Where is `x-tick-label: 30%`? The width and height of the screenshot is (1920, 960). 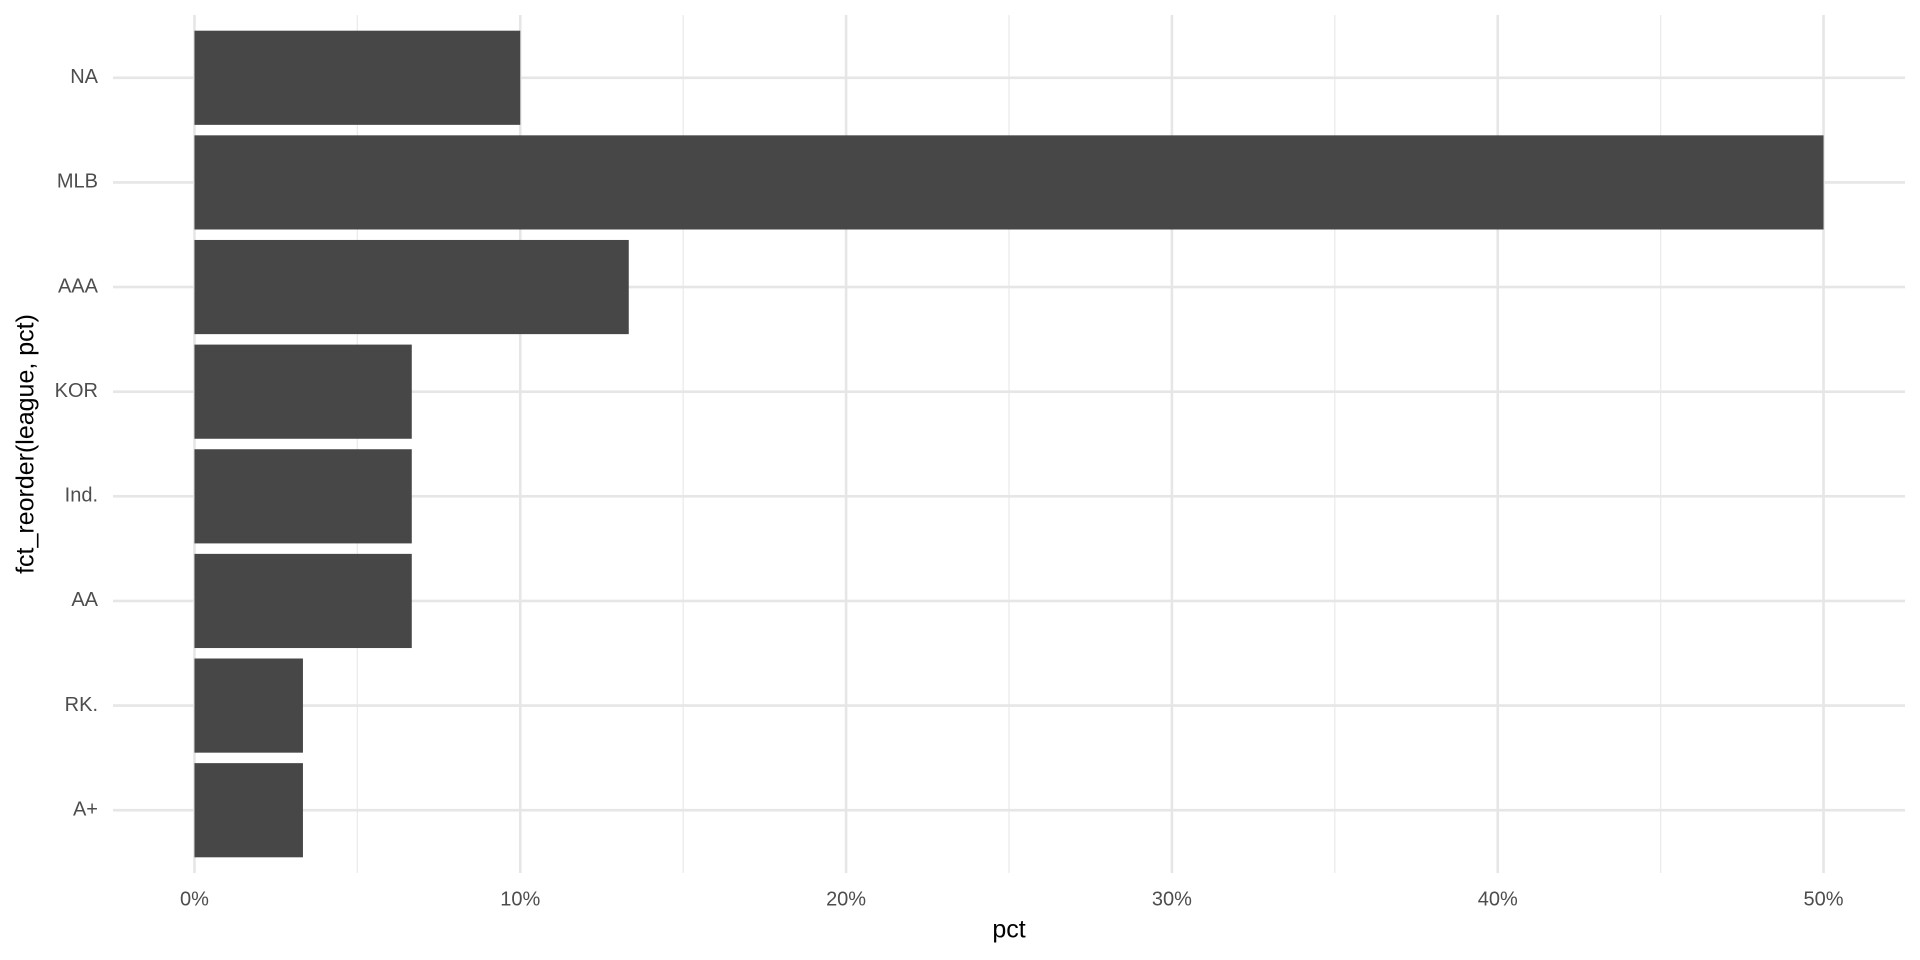
x-tick-label: 30% is located at coordinates (1172, 899).